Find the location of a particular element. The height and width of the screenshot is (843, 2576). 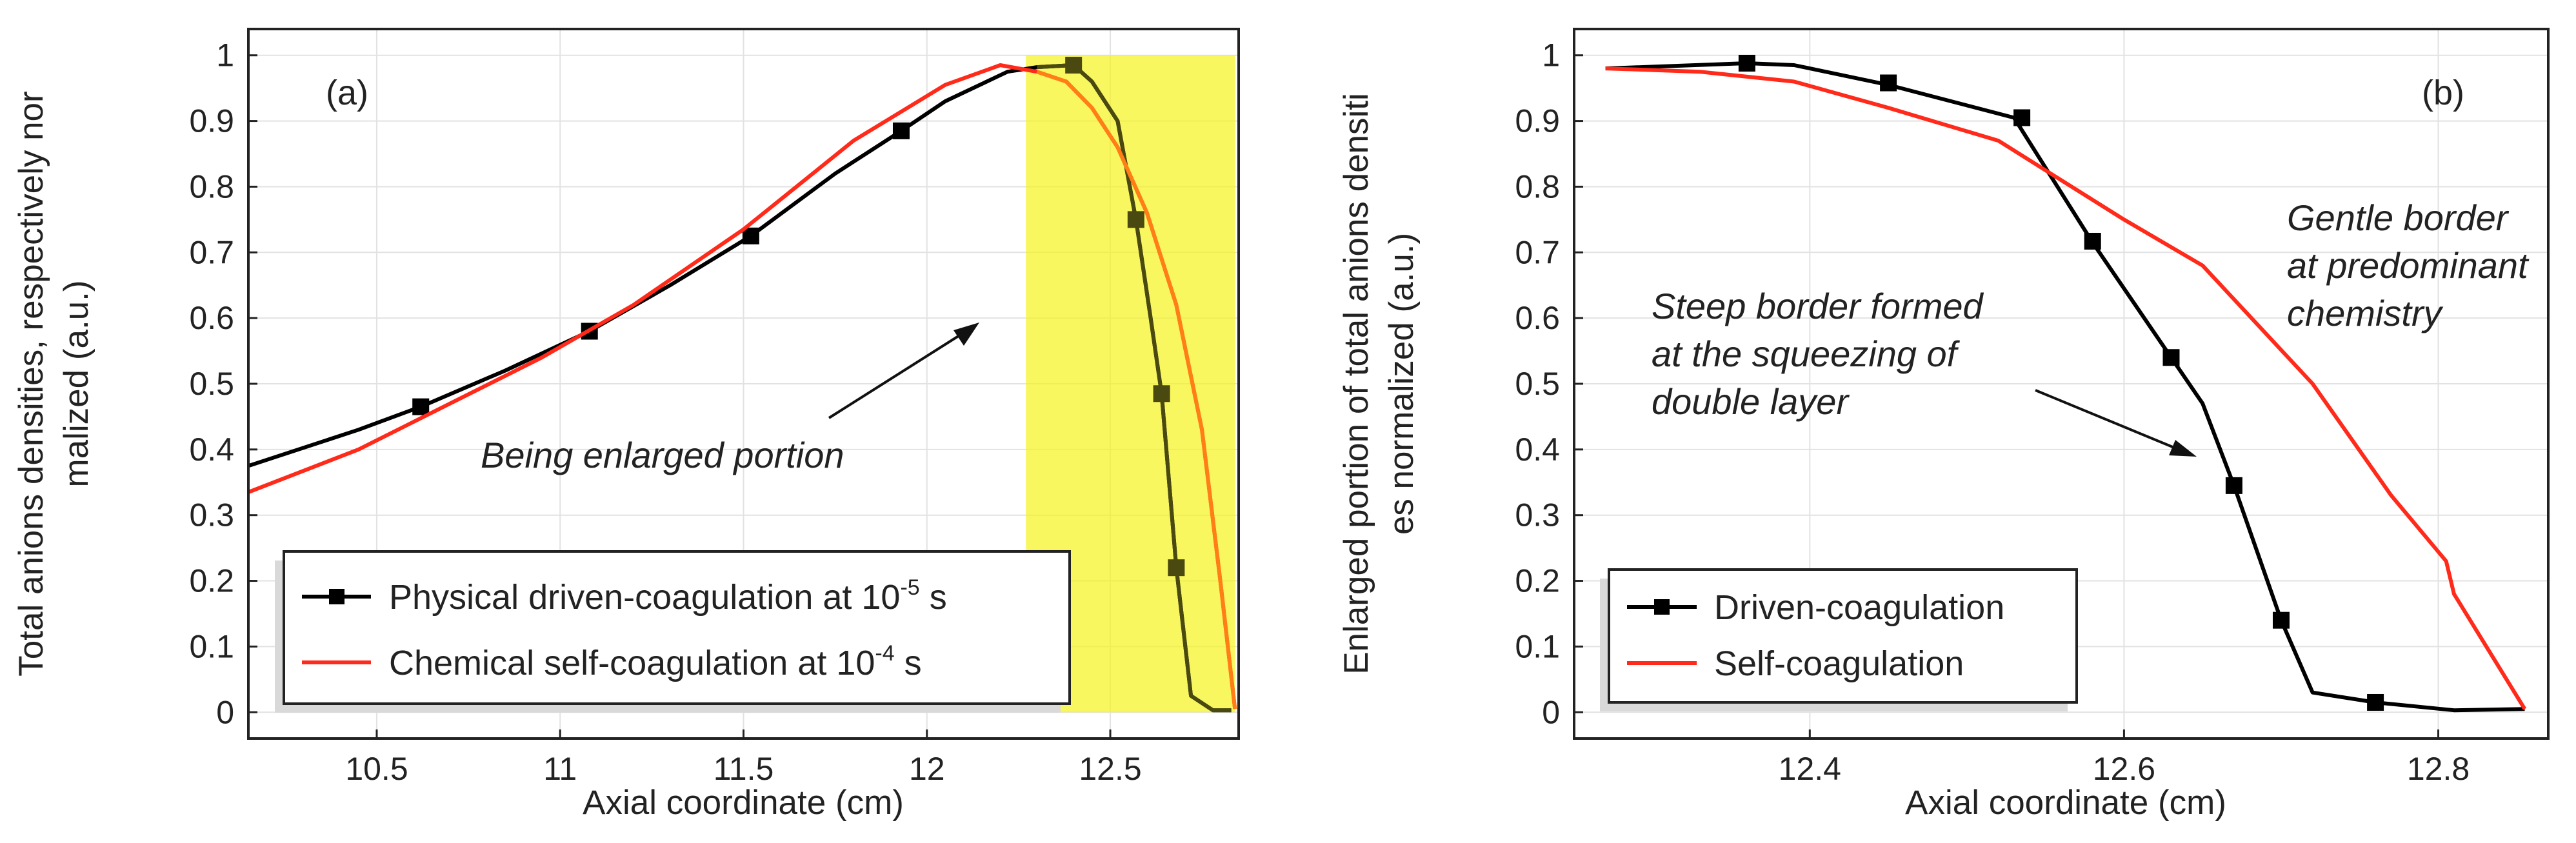

legend-label-driven: Driven-coagulation is located at coordinates (1859, 607).